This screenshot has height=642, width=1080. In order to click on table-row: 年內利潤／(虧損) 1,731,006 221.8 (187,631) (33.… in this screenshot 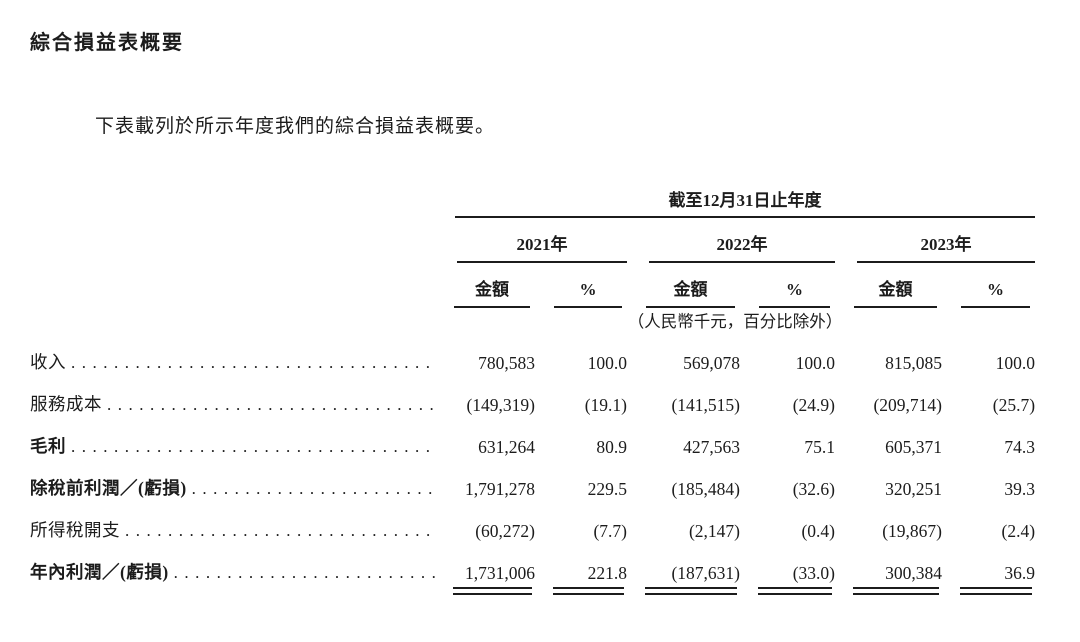, I will do `click(532, 563)`.